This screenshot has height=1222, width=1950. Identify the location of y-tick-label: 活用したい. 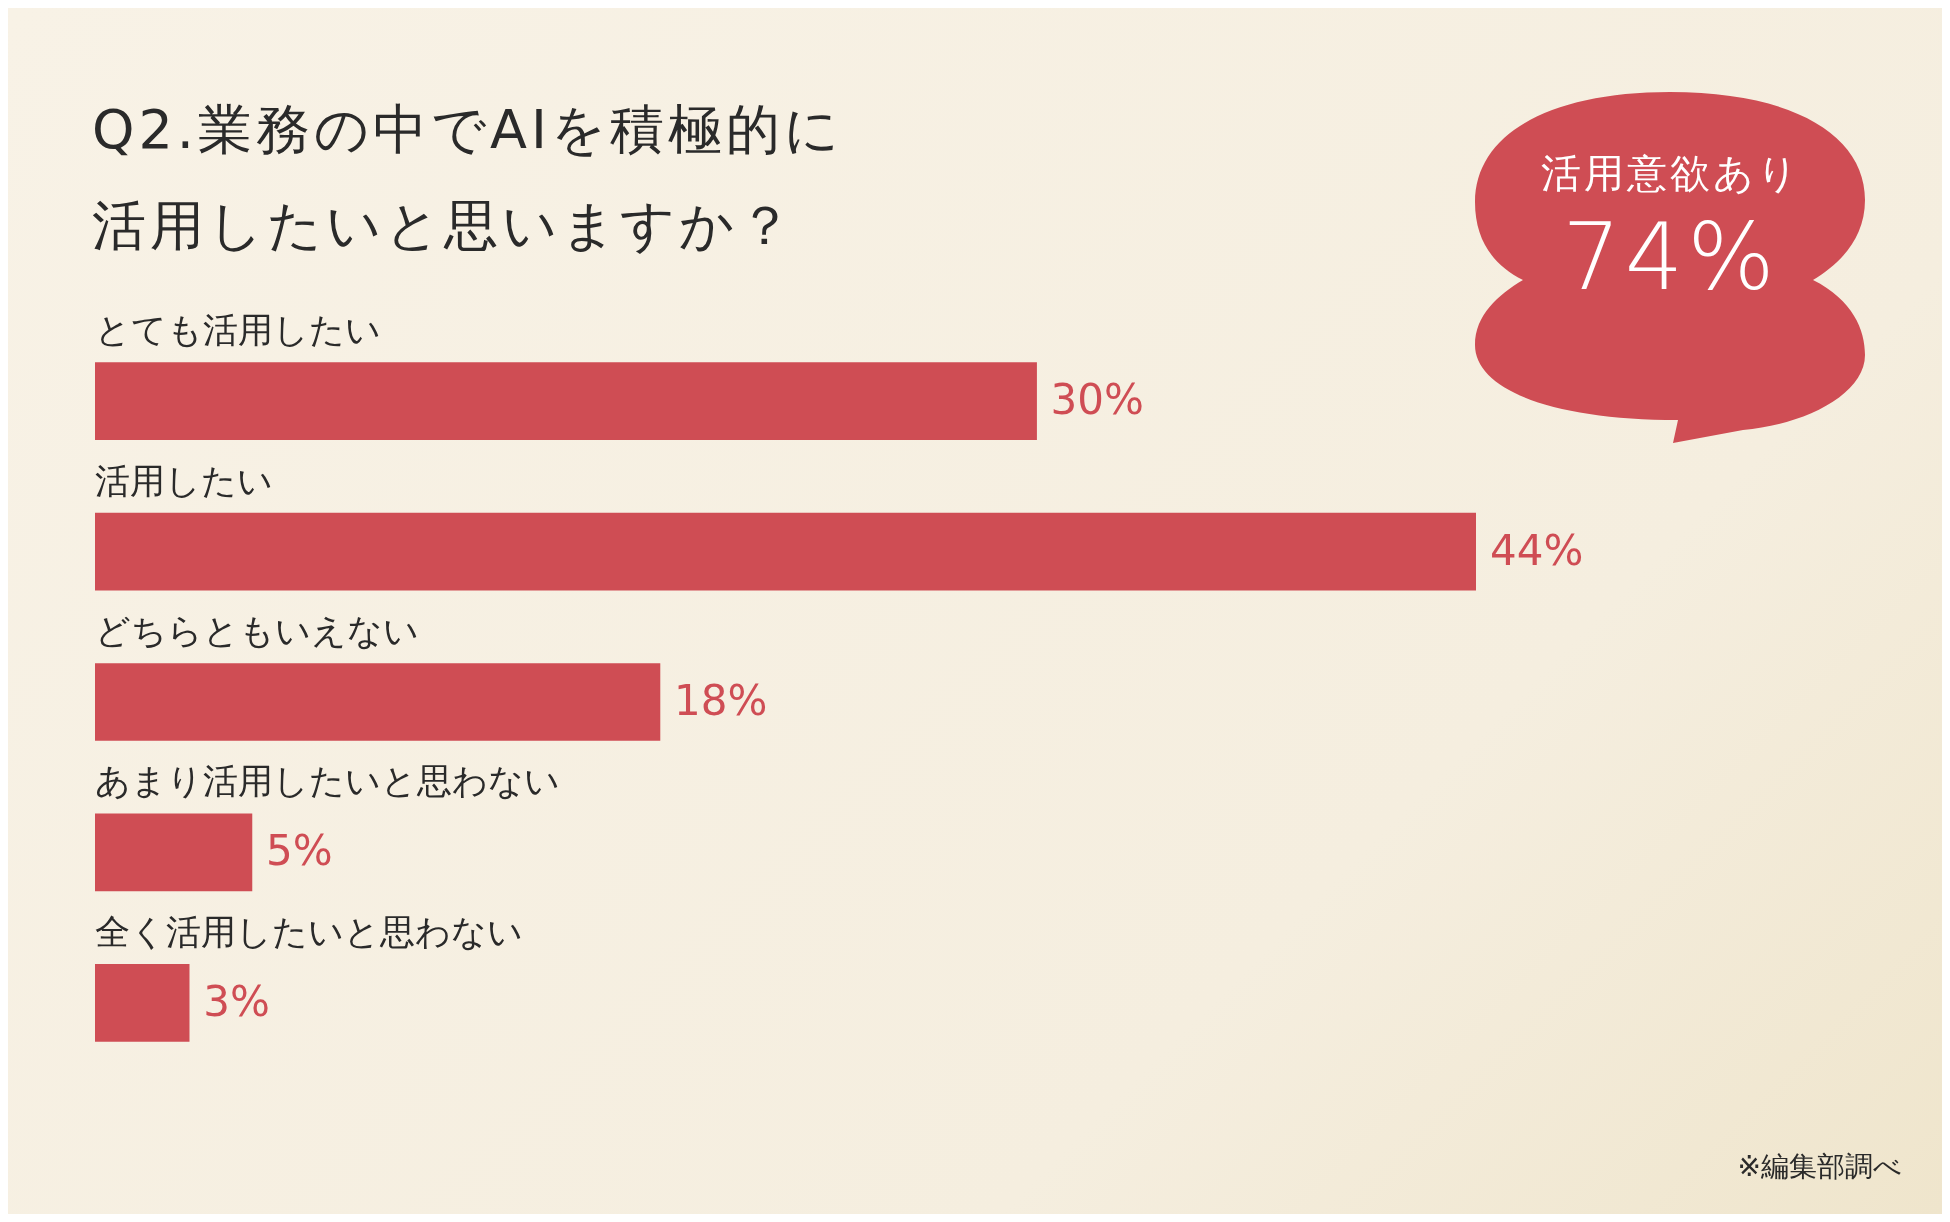
(184, 480).